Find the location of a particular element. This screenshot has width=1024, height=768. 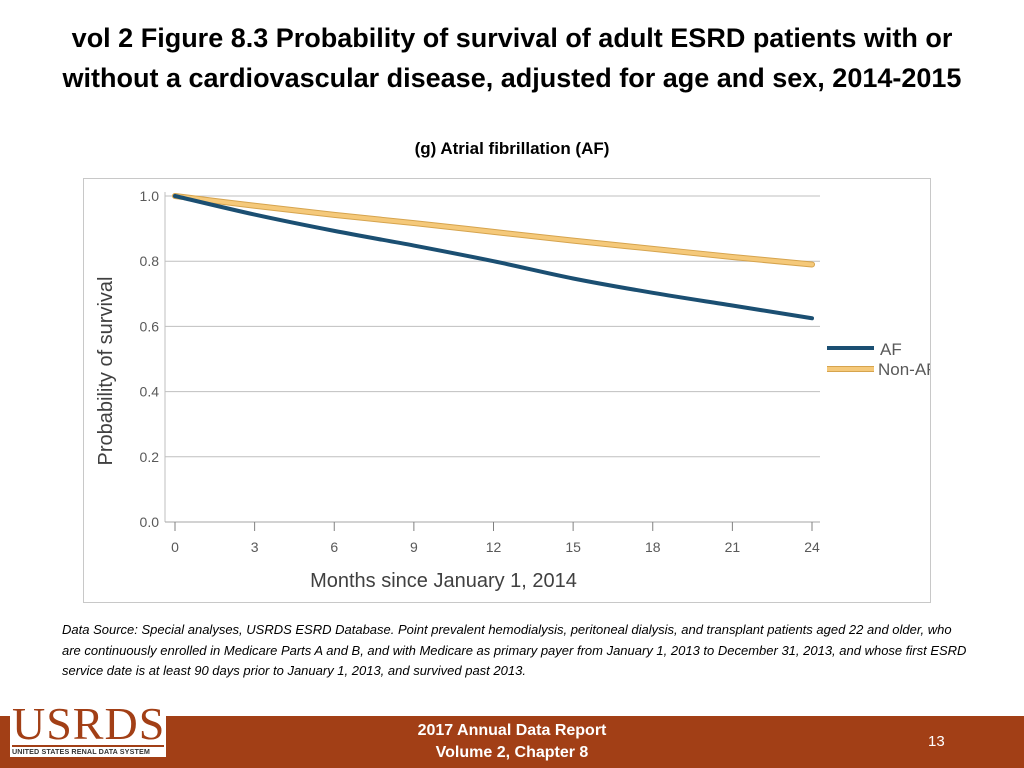

y-tick-label: 0.6 is located at coordinates (150, 326).